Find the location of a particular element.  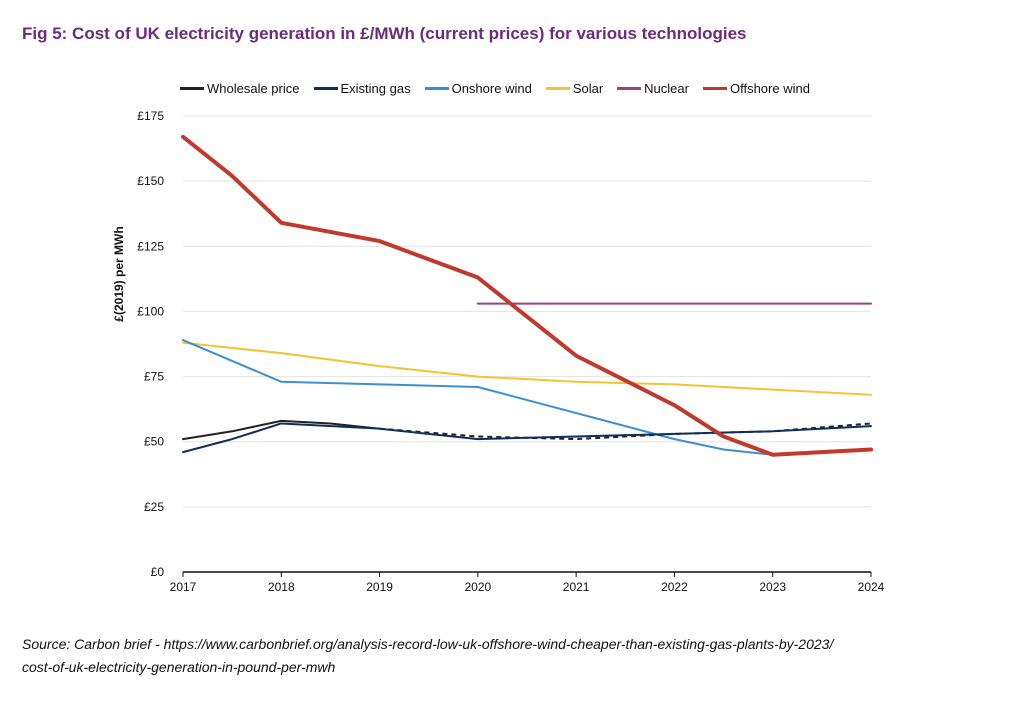

legend-label: Wholesale price is located at coordinates (253, 88).